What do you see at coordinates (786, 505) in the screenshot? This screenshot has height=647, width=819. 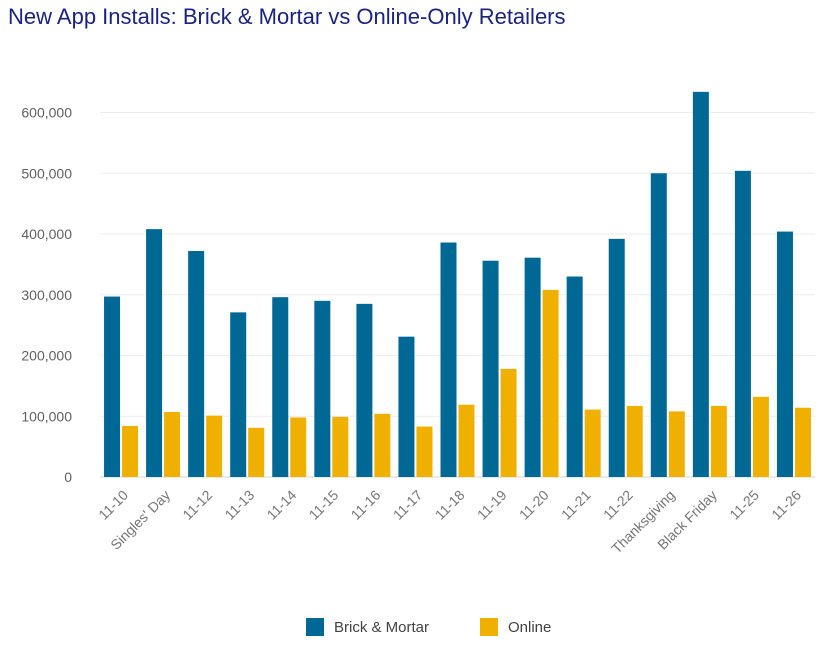 I see `x-tick-label: 11-26` at bounding box center [786, 505].